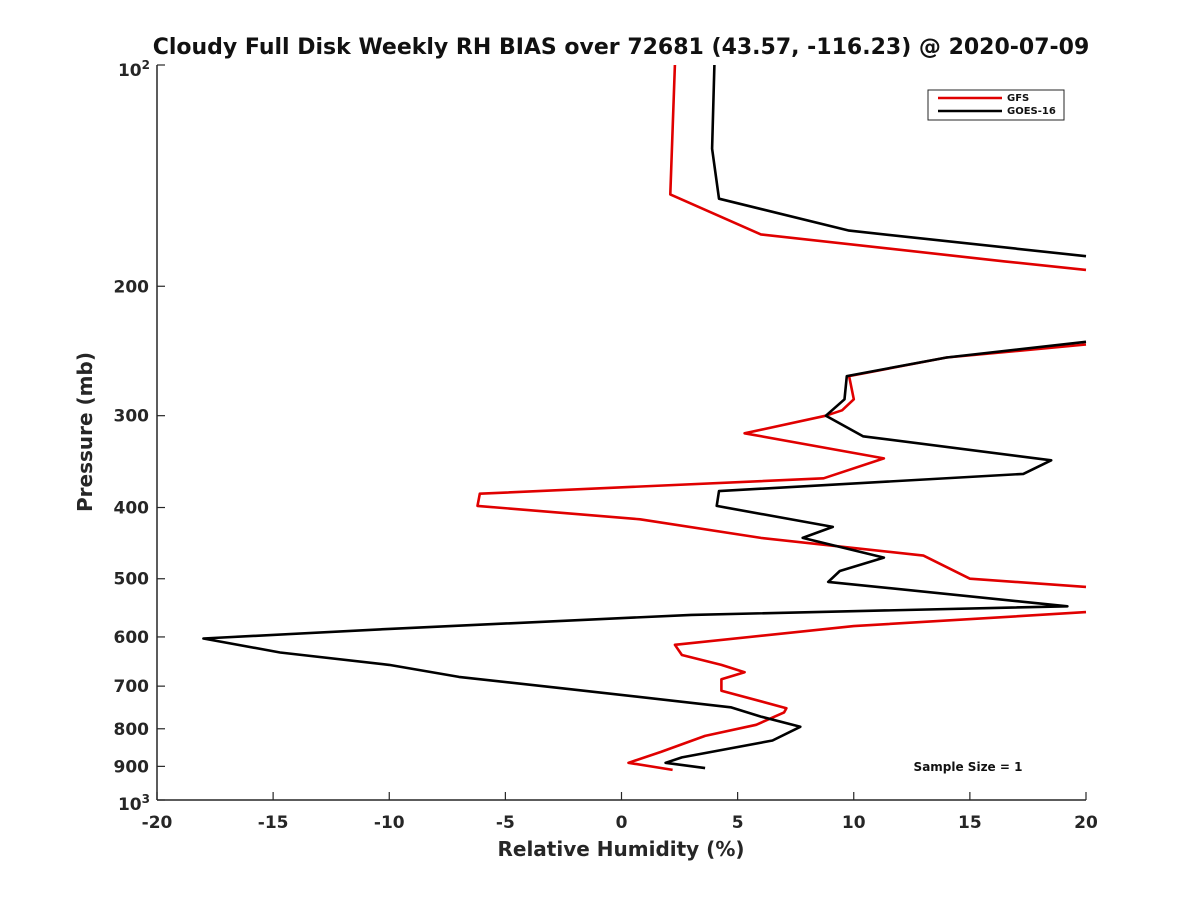  What do you see at coordinates (738, 823) in the screenshot?
I see `x-tick-label: 5` at bounding box center [738, 823].